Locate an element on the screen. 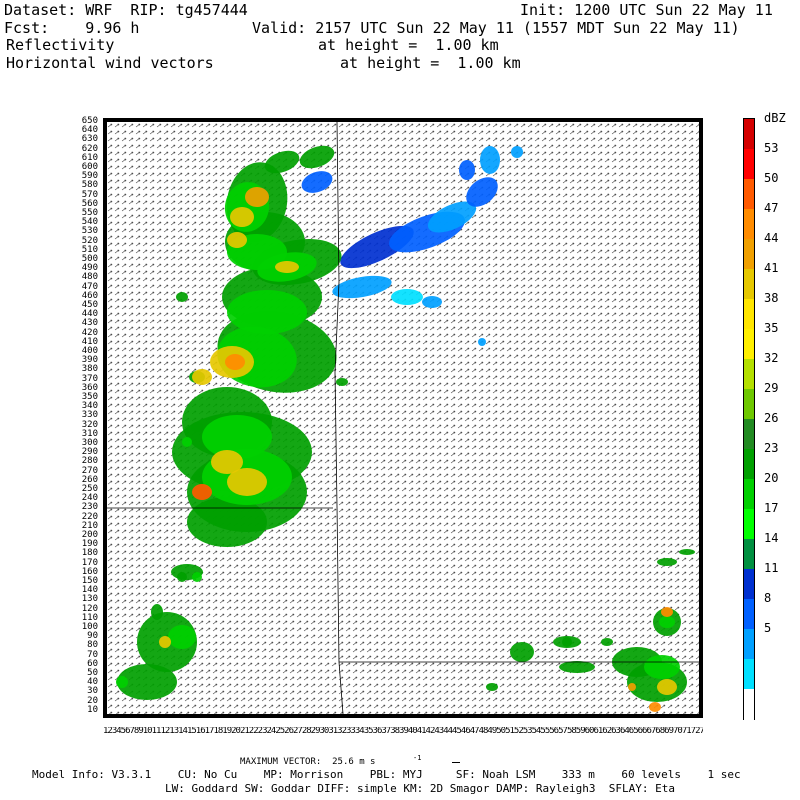 Image resolution: width=800 pixels, height=800 pixels. y-tick-label: 270 is located at coordinates (89, 470).